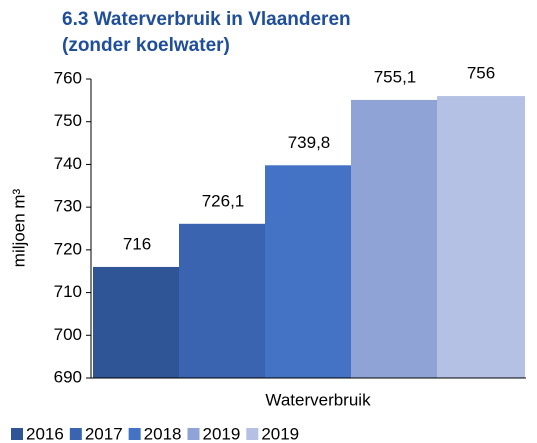 This screenshot has height=443, width=537. What do you see at coordinates (395, 76) in the screenshot?
I see `data-label: 755,1` at bounding box center [395, 76].